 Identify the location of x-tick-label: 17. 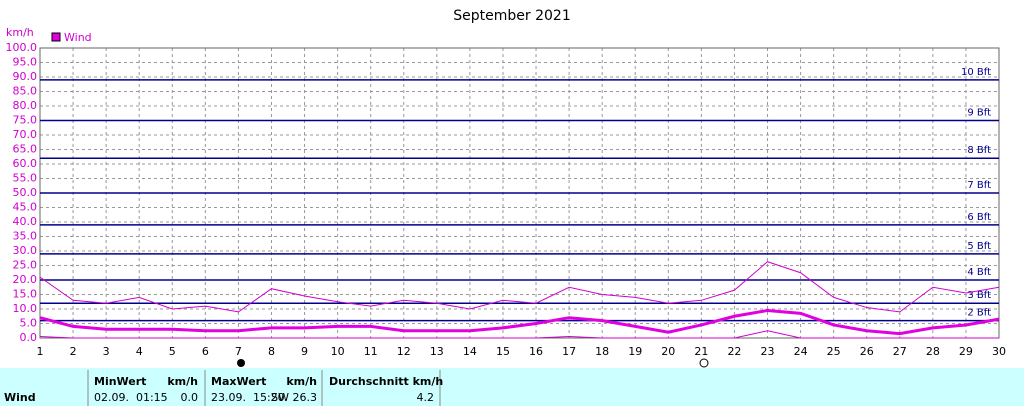
(569, 351).